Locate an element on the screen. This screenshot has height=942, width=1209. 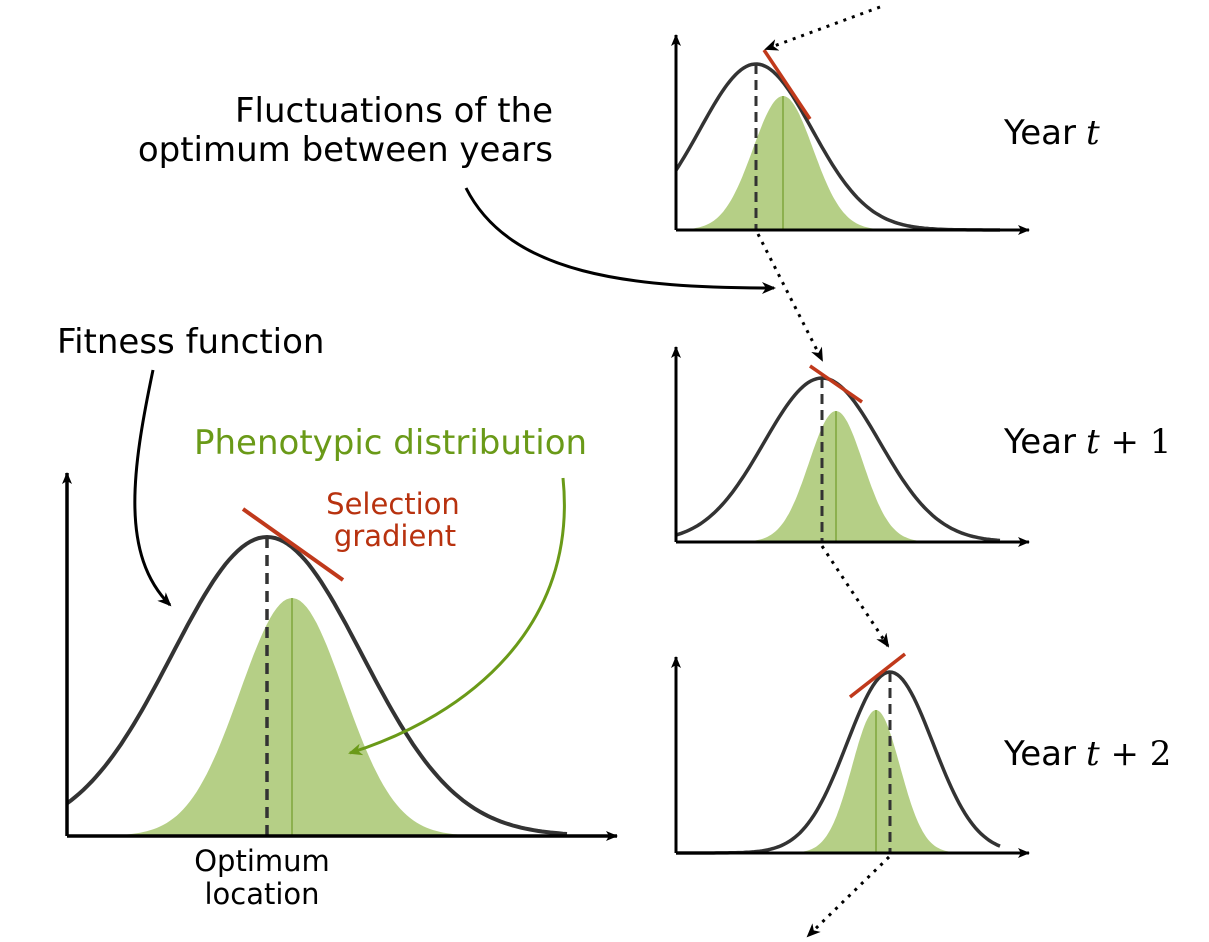
trajectory-arrow-into-year-t is located at coordinates (822, 28).